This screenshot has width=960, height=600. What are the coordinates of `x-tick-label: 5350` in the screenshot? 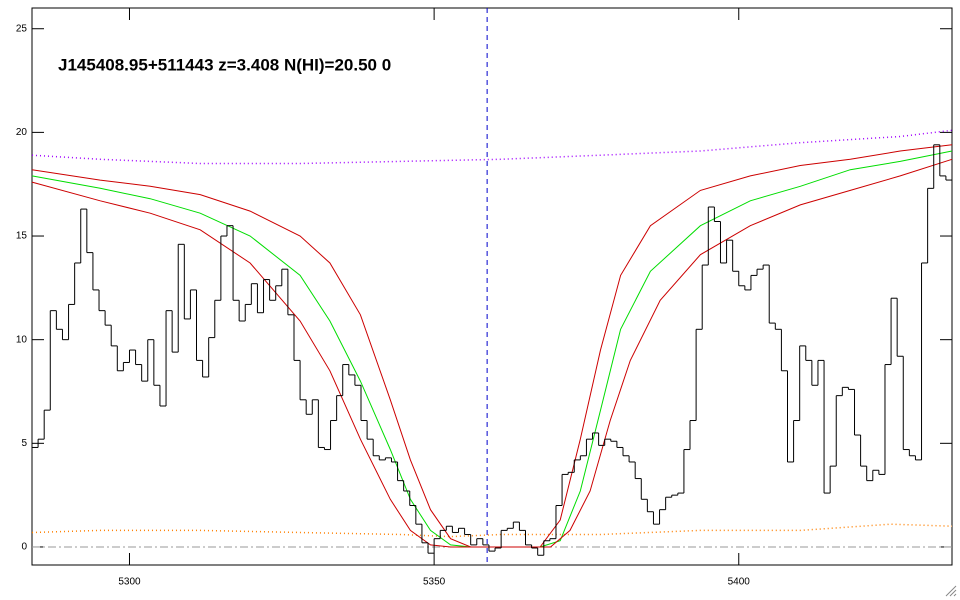 It's located at (434, 582).